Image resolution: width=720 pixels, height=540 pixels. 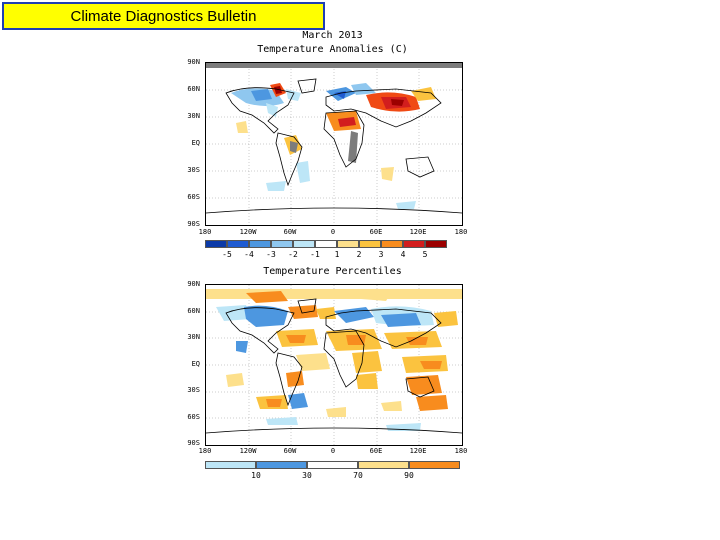 I want to click on anomaly-patches, so click(x=333, y=146).